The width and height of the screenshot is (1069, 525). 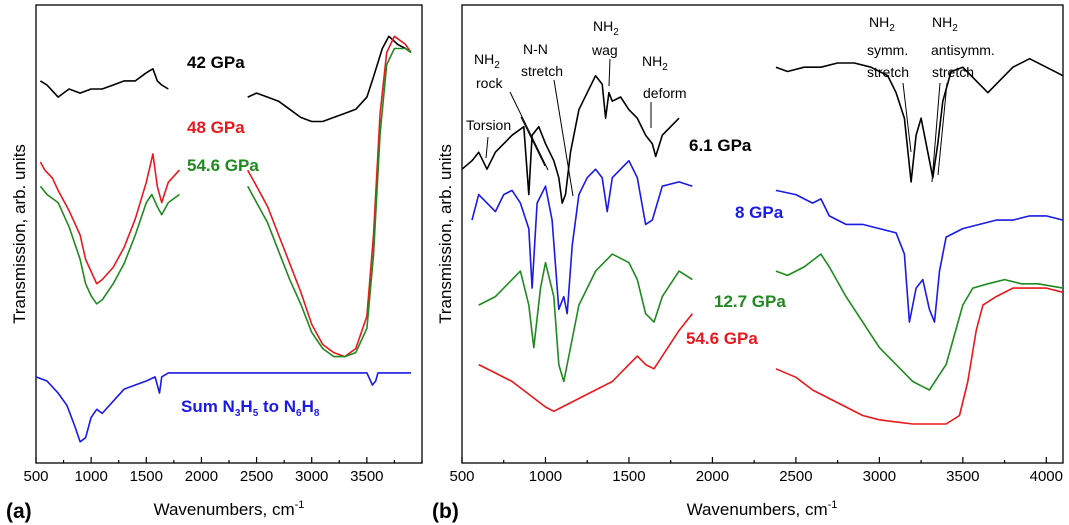 I want to click on series-line-b-2-seg1, so click(x=919, y=322).